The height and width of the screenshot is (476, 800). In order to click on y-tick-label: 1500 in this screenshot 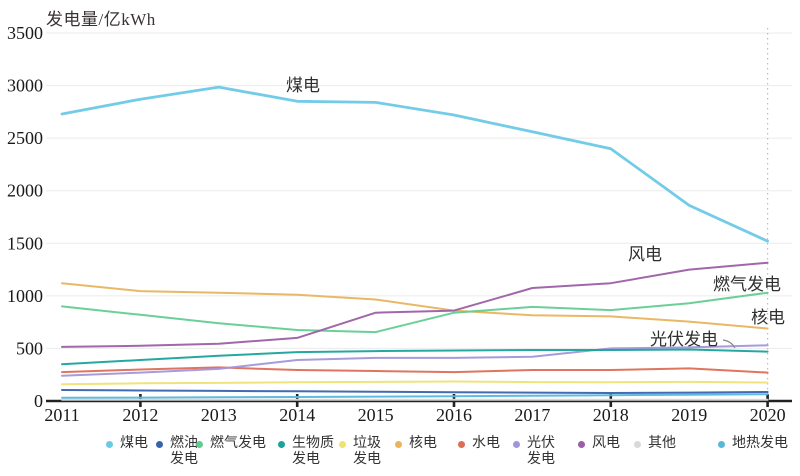, I will do `click(25, 243)`.